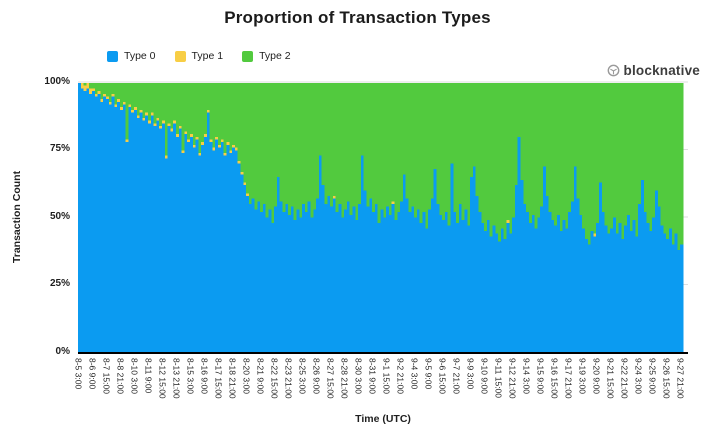 Image resolution: width=715 pixels, height=437 pixels. Describe the element at coordinates (317, 376) in the screenshot. I see `x-tick-label: 8-26 9:00` at that location.